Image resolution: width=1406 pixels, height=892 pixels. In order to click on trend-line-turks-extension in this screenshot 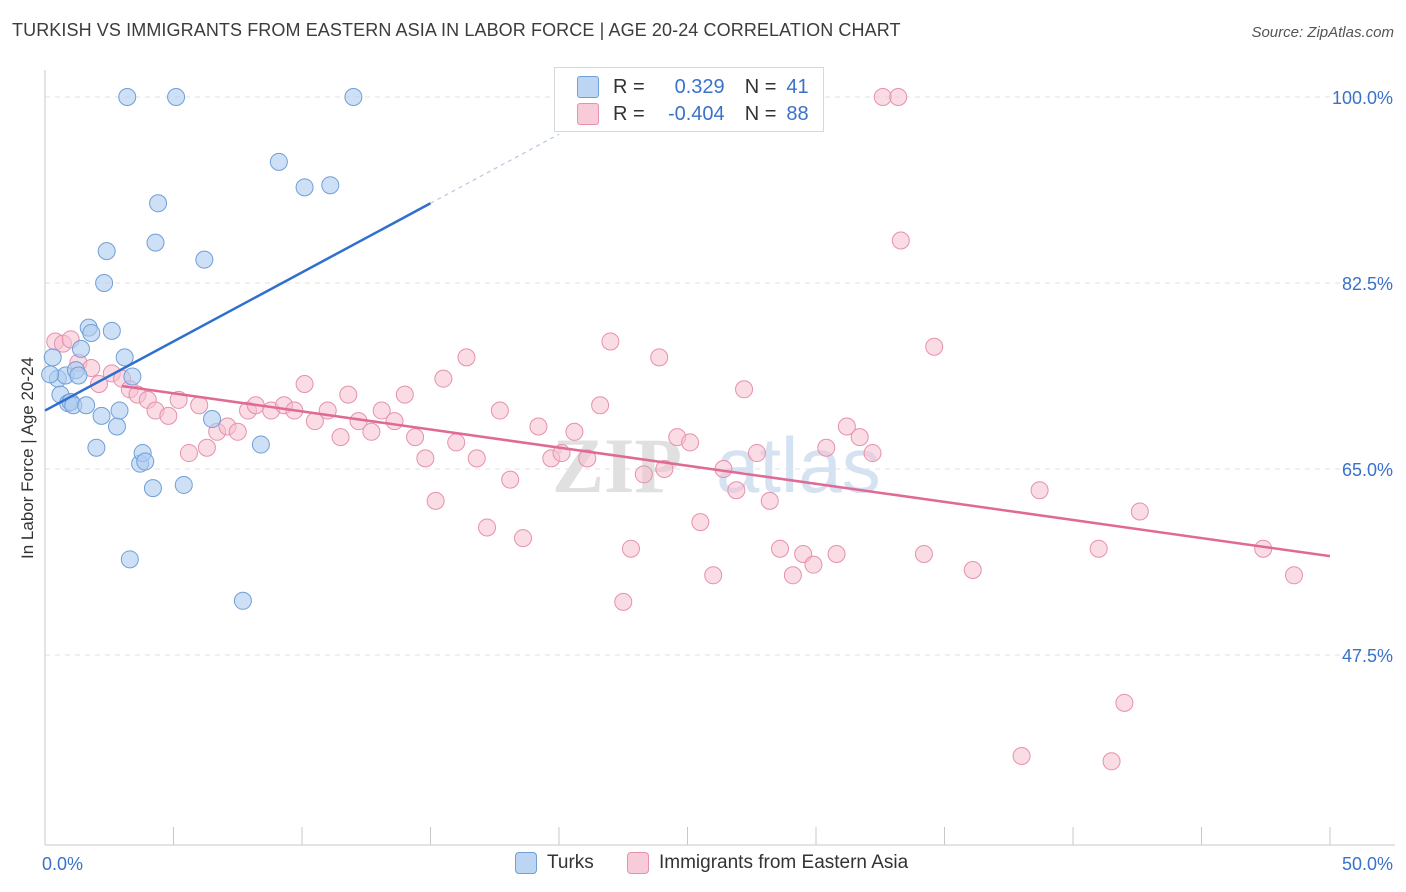, I will do `click(495, 168)`.